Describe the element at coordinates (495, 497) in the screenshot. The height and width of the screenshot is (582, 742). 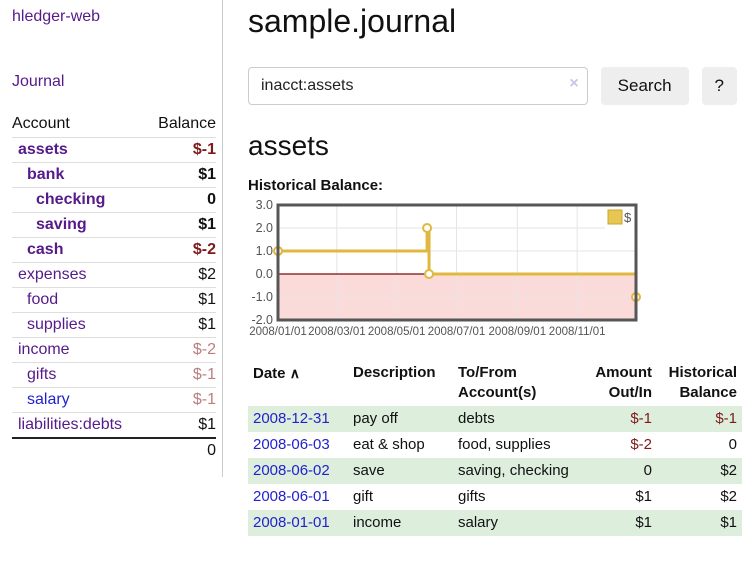
I see `register-row: 2008-06-01 gift gifts $1 $2` at that location.